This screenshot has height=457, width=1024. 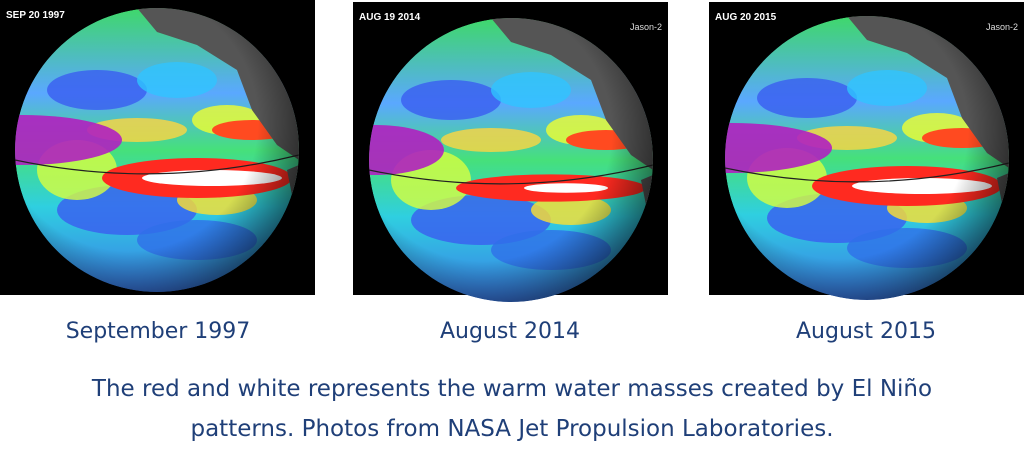 I want to click on panel-caption: August 2015, so click(x=866, y=331).